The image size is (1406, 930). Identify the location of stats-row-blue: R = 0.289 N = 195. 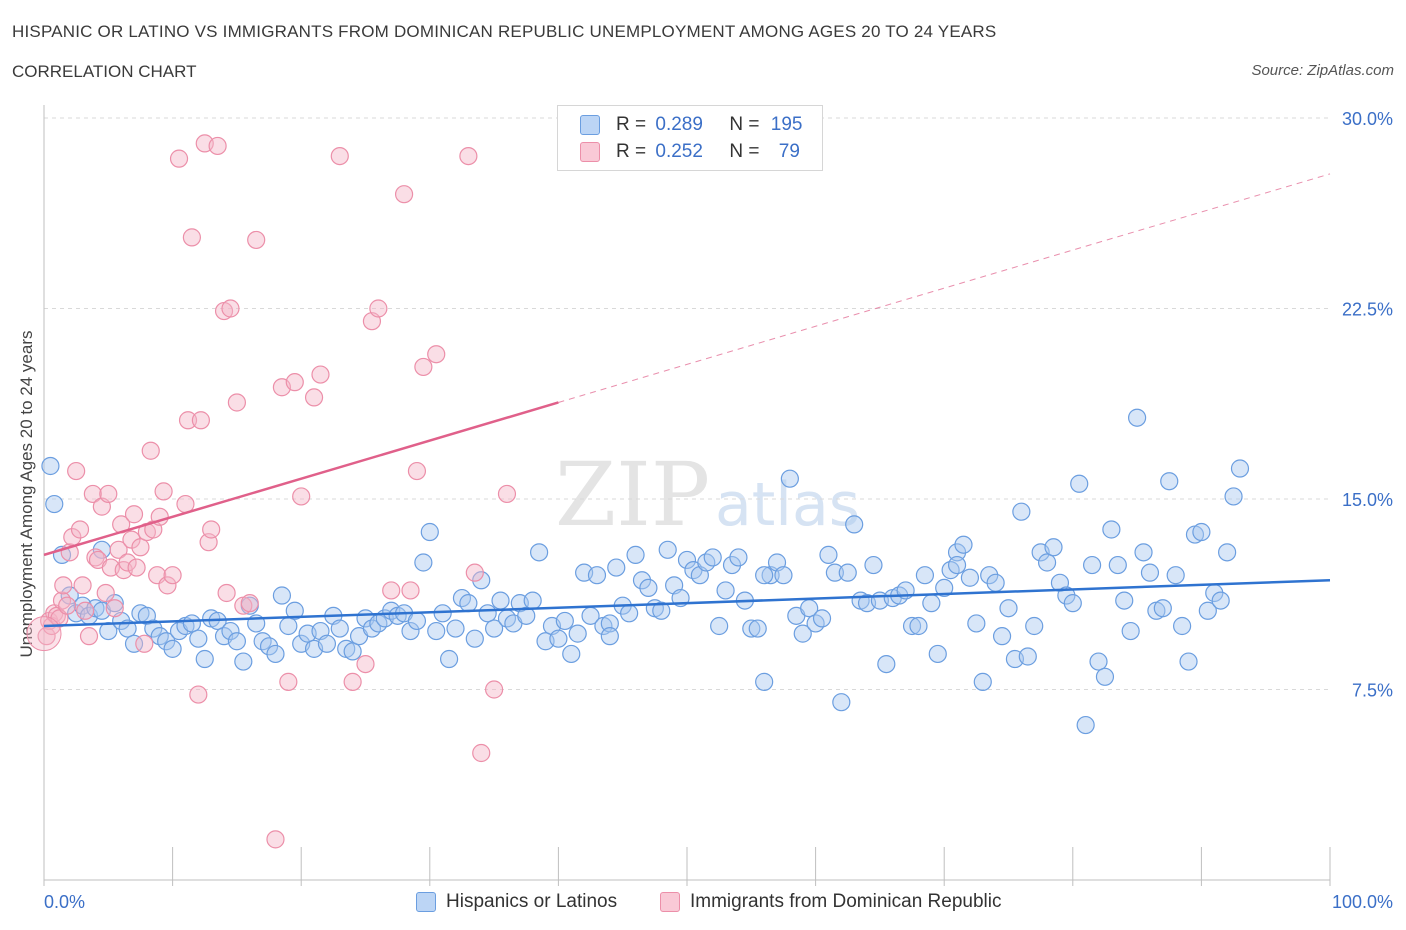
(691, 125).